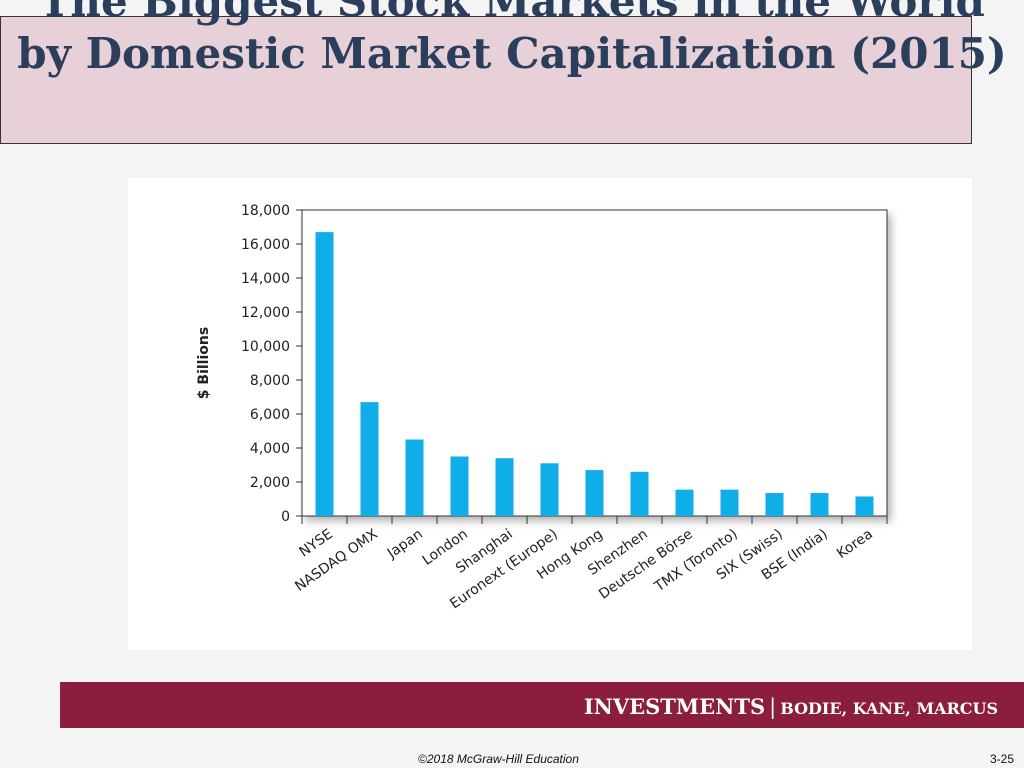 The image size is (1024, 768). I want to click on y-tick-label: 0, so click(285, 517).